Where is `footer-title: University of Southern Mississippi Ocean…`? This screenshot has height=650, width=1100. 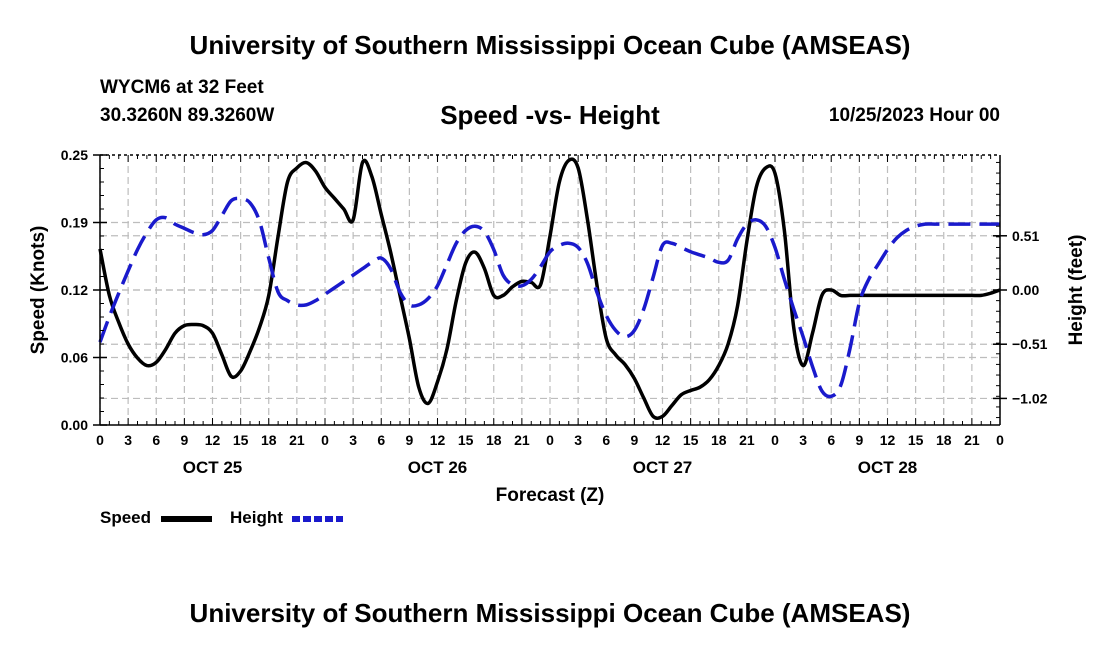
footer-title: University of Southern Mississippi Ocean… is located at coordinates (550, 613).